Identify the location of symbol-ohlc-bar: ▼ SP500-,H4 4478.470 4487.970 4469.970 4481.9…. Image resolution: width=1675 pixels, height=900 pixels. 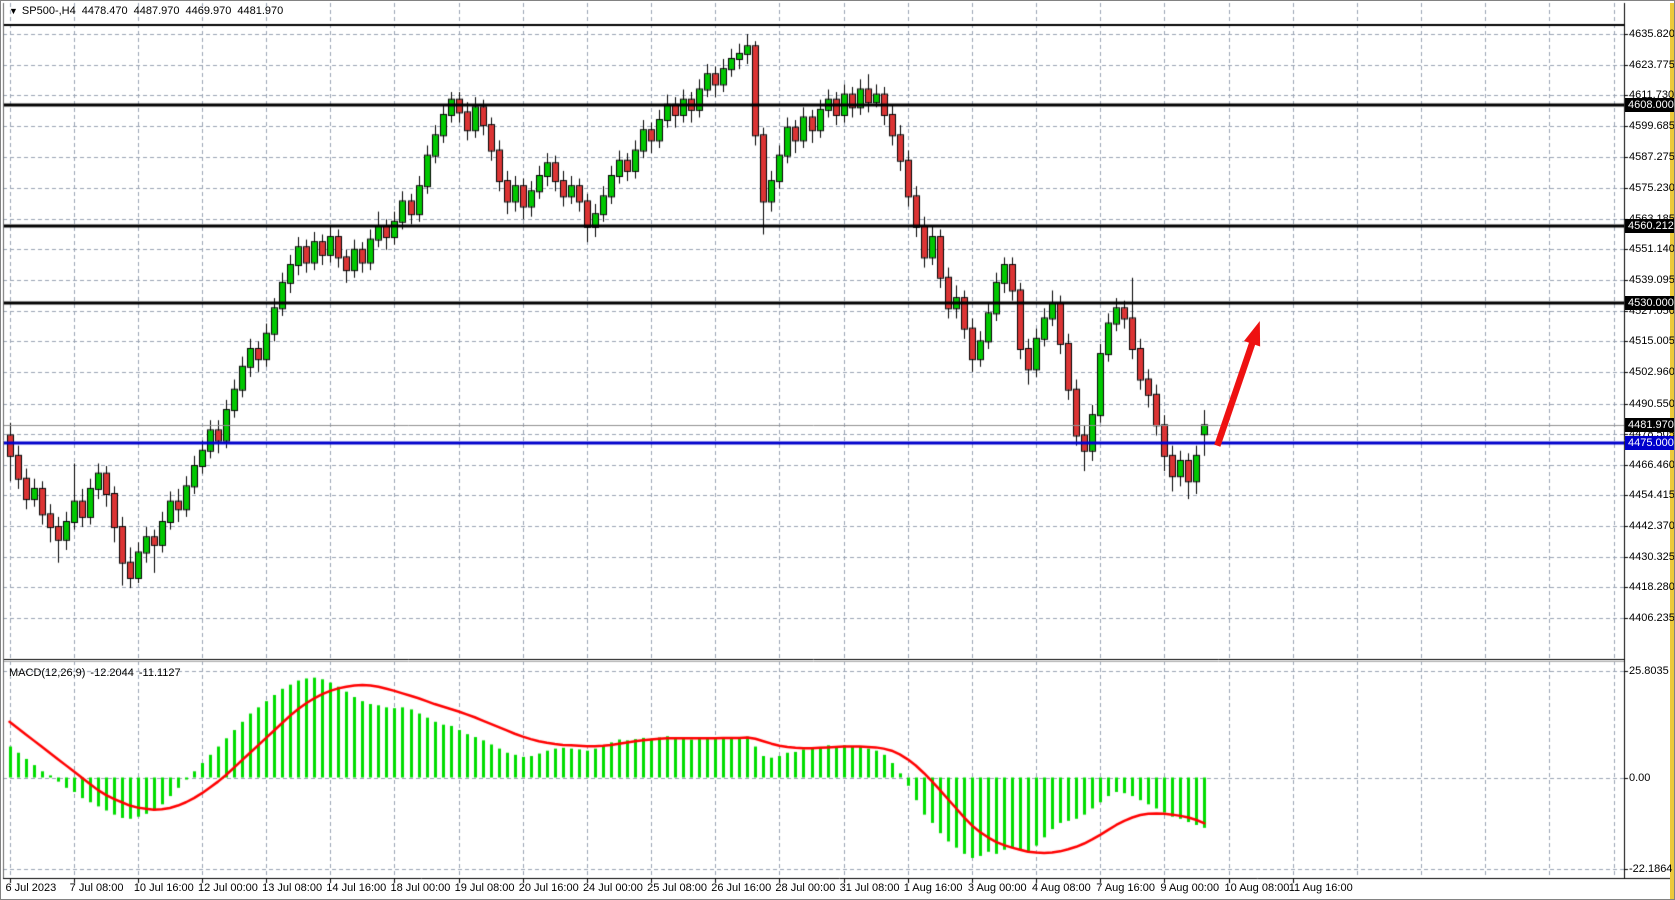
(149, 11).